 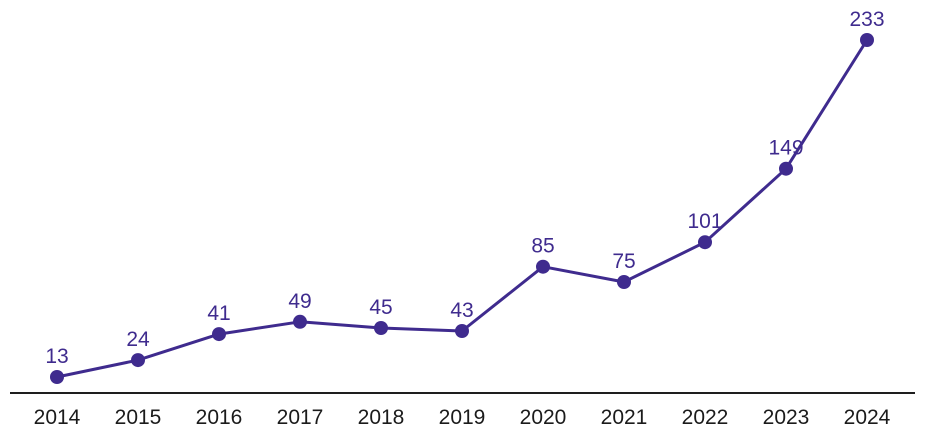 I want to click on data-point-2022, so click(x=705, y=242).